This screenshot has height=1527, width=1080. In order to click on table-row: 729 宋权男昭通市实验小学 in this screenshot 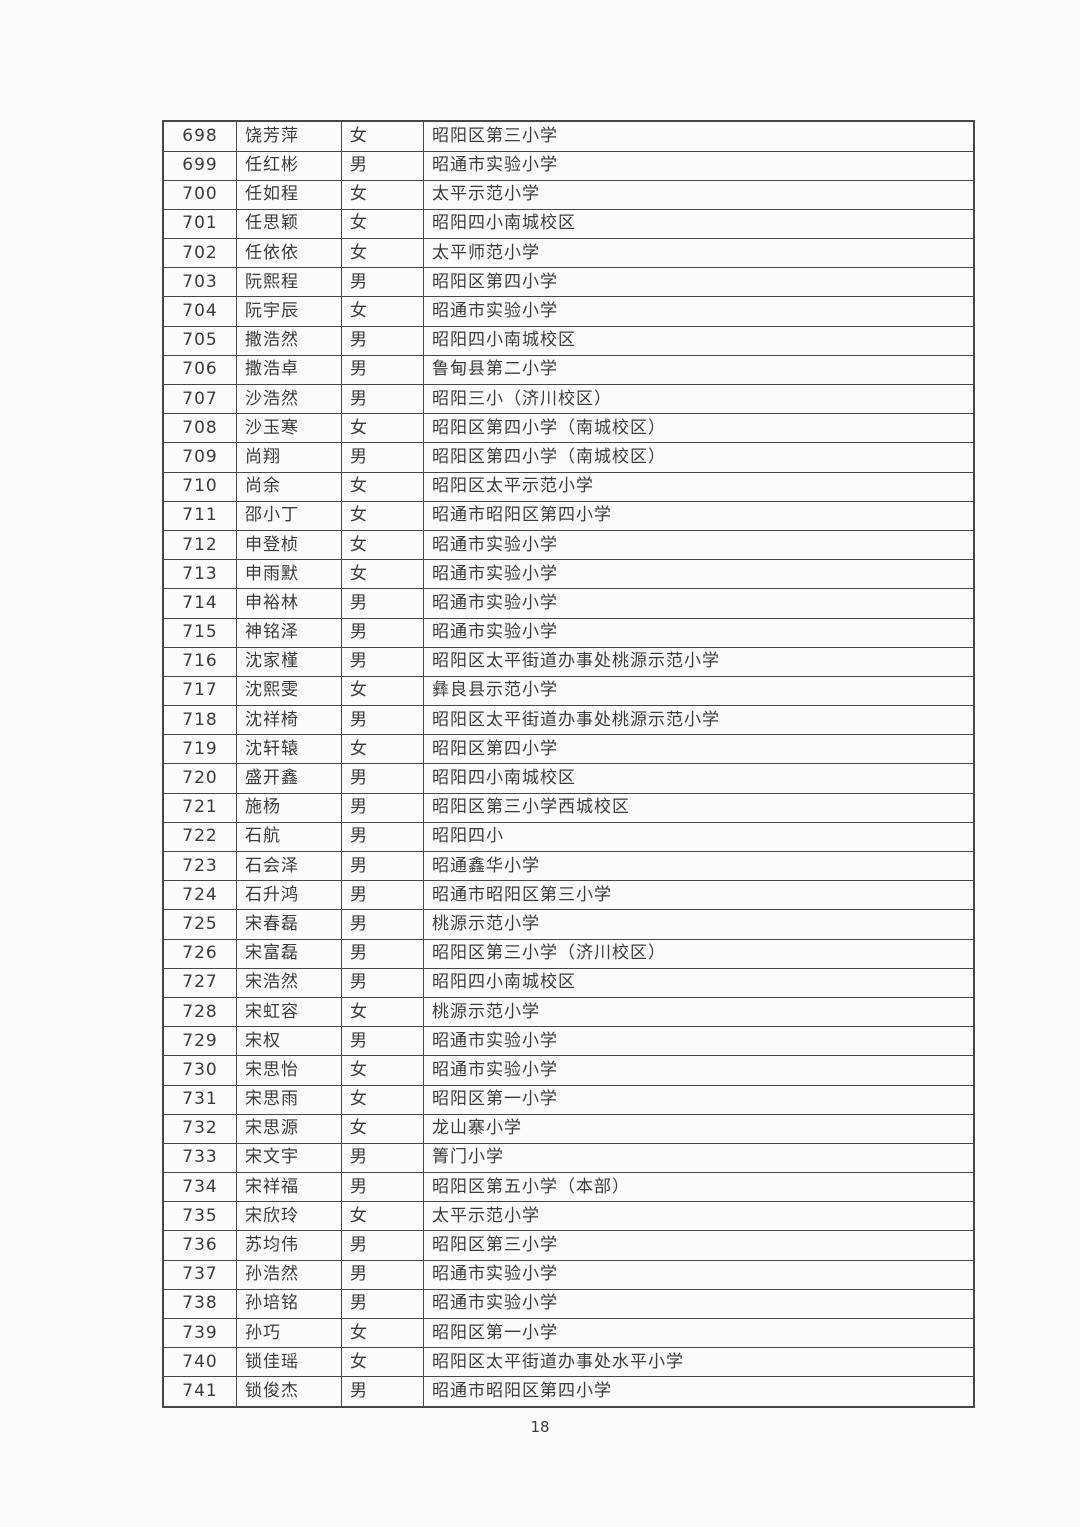, I will do `click(568, 1041)`.